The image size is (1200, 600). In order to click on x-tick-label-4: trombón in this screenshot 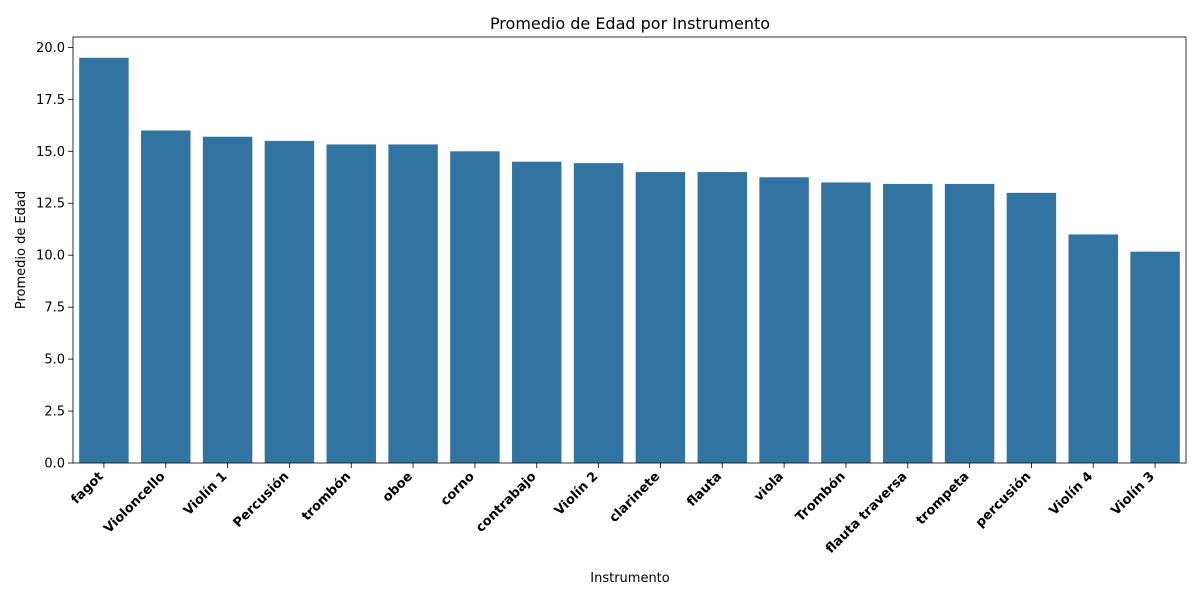, I will do `click(326, 496)`.